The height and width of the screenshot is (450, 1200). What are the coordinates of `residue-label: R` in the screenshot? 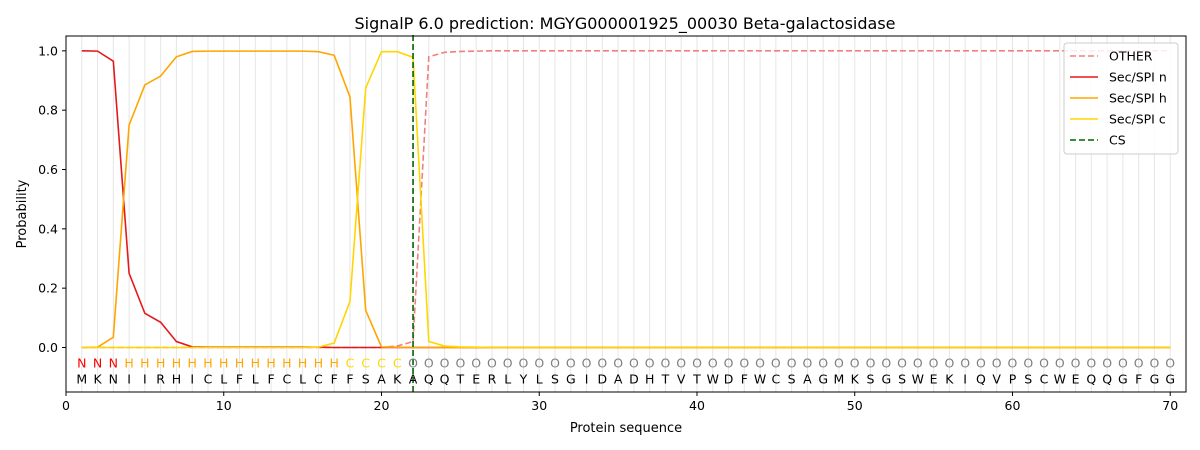 It's located at (160, 379).